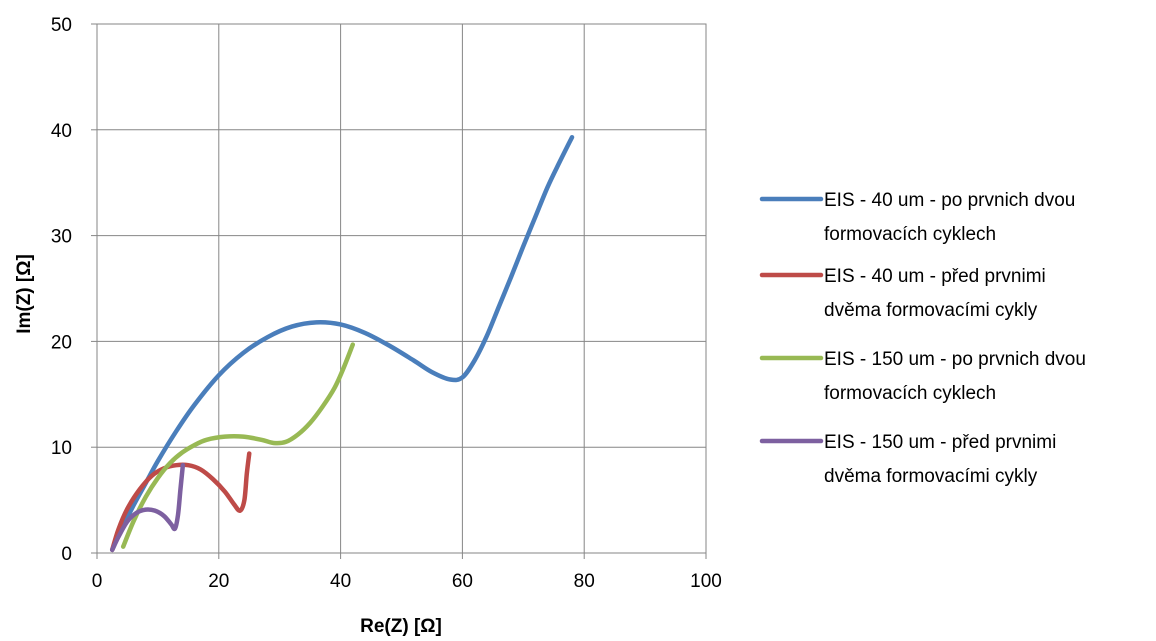 The image size is (1156, 641). What do you see at coordinates (931, 310) in the screenshot?
I see `legend-label-2: dvěma formovacími cykly` at bounding box center [931, 310].